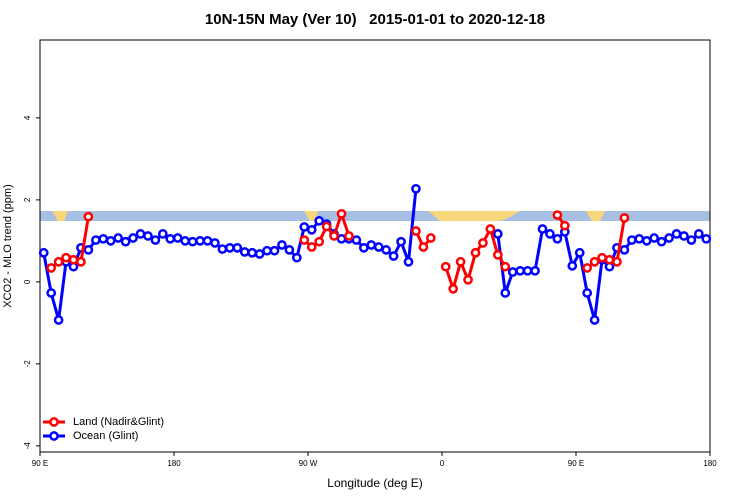 This screenshot has height=500, width=750. I want to click on band, so click(375, 216).